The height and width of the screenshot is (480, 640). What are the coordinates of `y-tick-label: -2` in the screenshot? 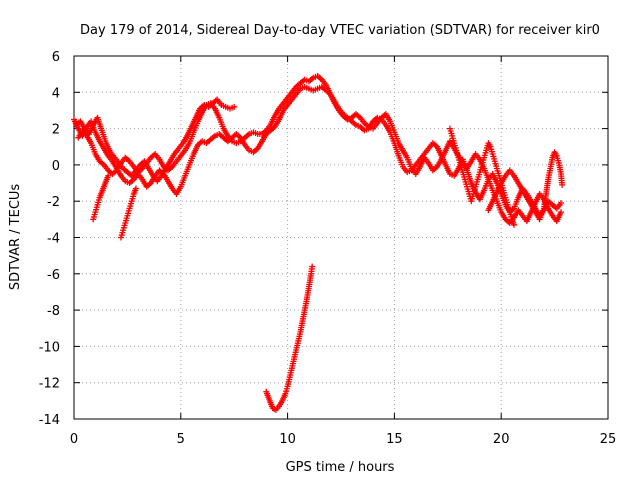 It's located at (53, 202).